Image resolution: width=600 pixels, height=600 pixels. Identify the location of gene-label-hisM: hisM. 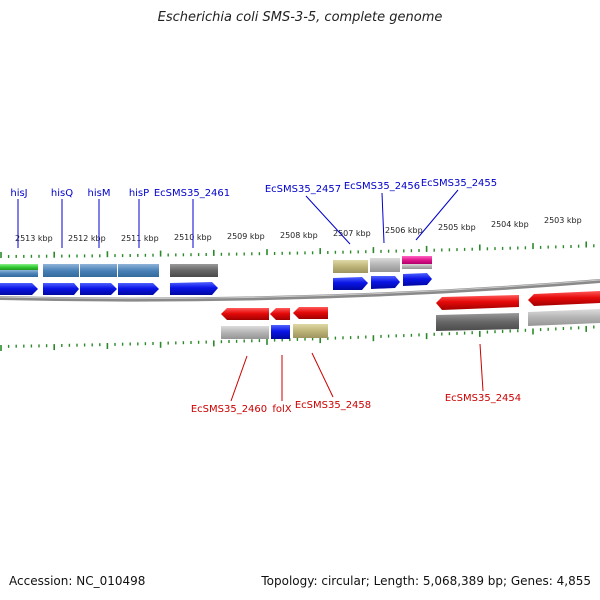
(99, 193).